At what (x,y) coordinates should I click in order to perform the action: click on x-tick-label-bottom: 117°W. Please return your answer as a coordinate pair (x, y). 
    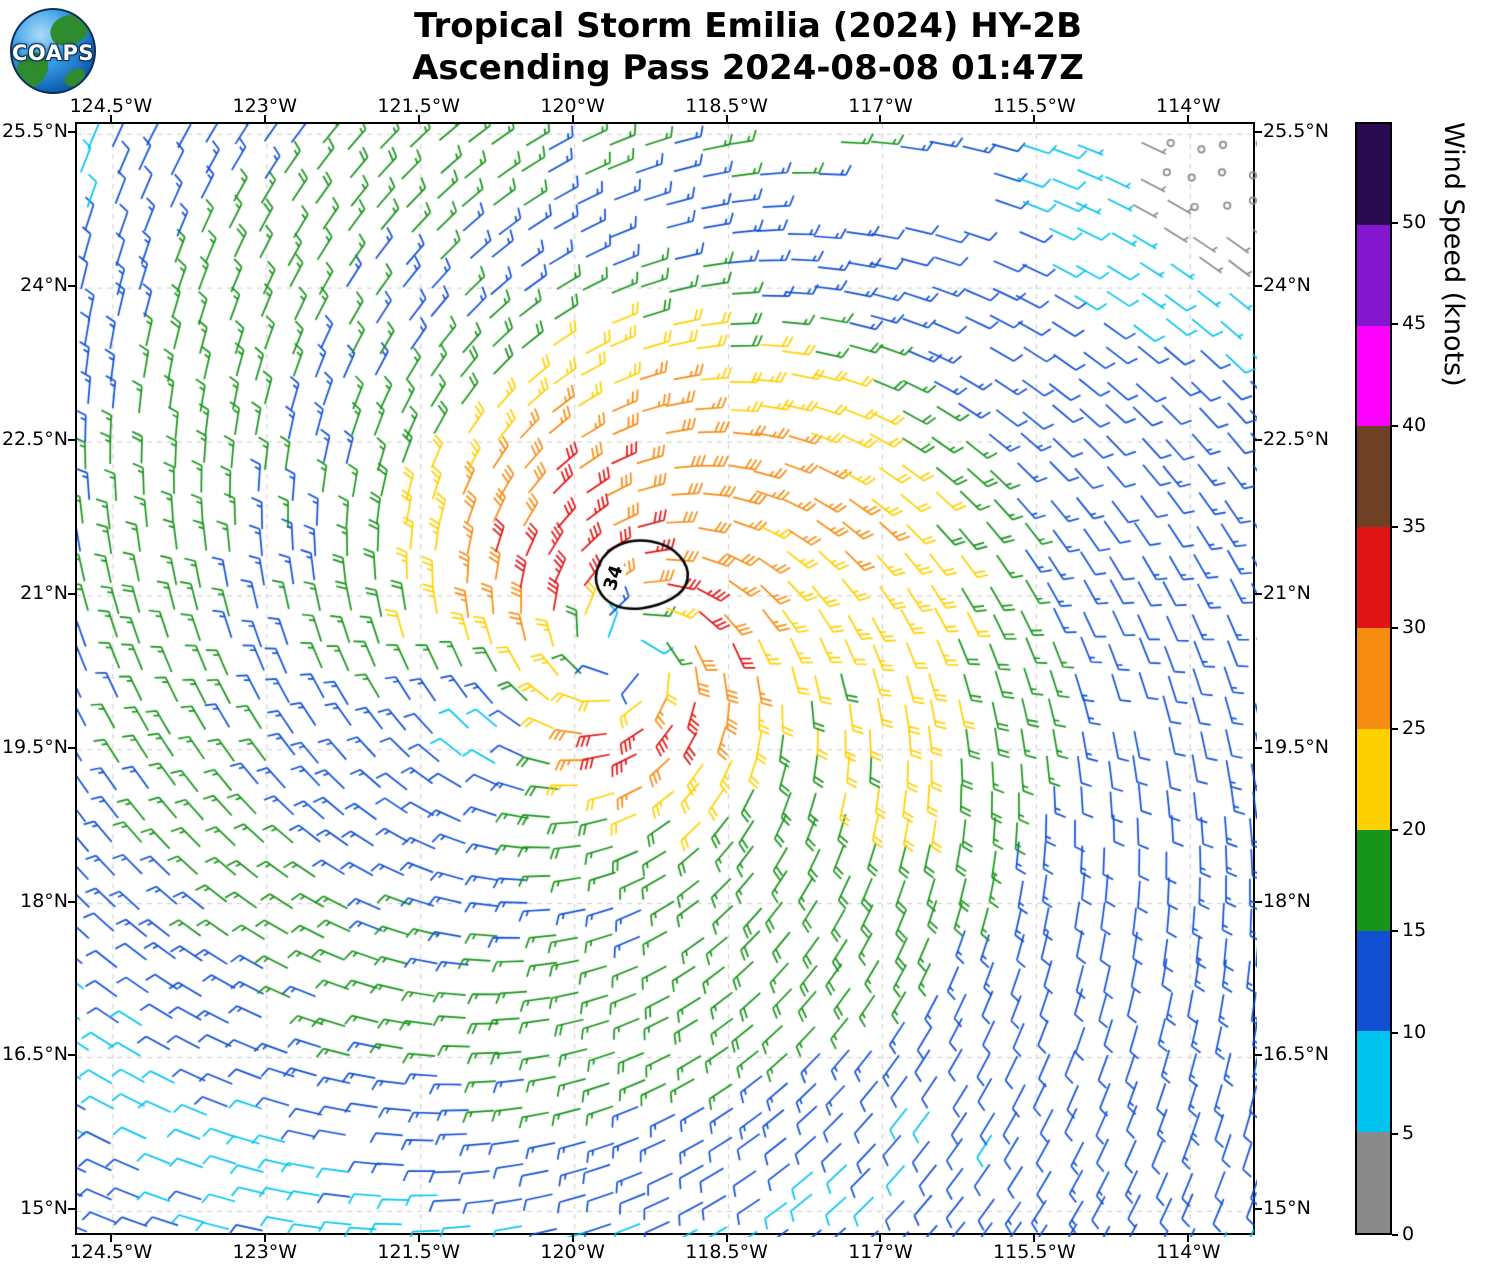
    Looking at the image, I should click on (880, 1252).